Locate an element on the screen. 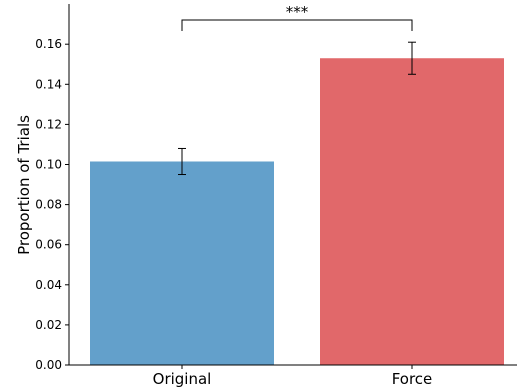 This screenshot has height=389, width=518. y-tick-label: 0.06 is located at coordinates (48, 245).